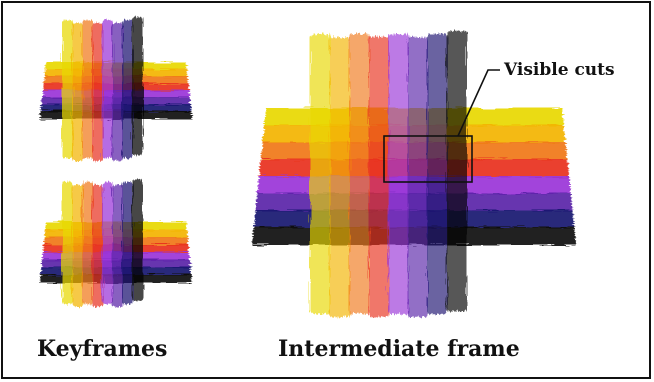 The height and width of the screenshot is (382, 654). I want to click on visible-cuts-box, so click(428, 159).